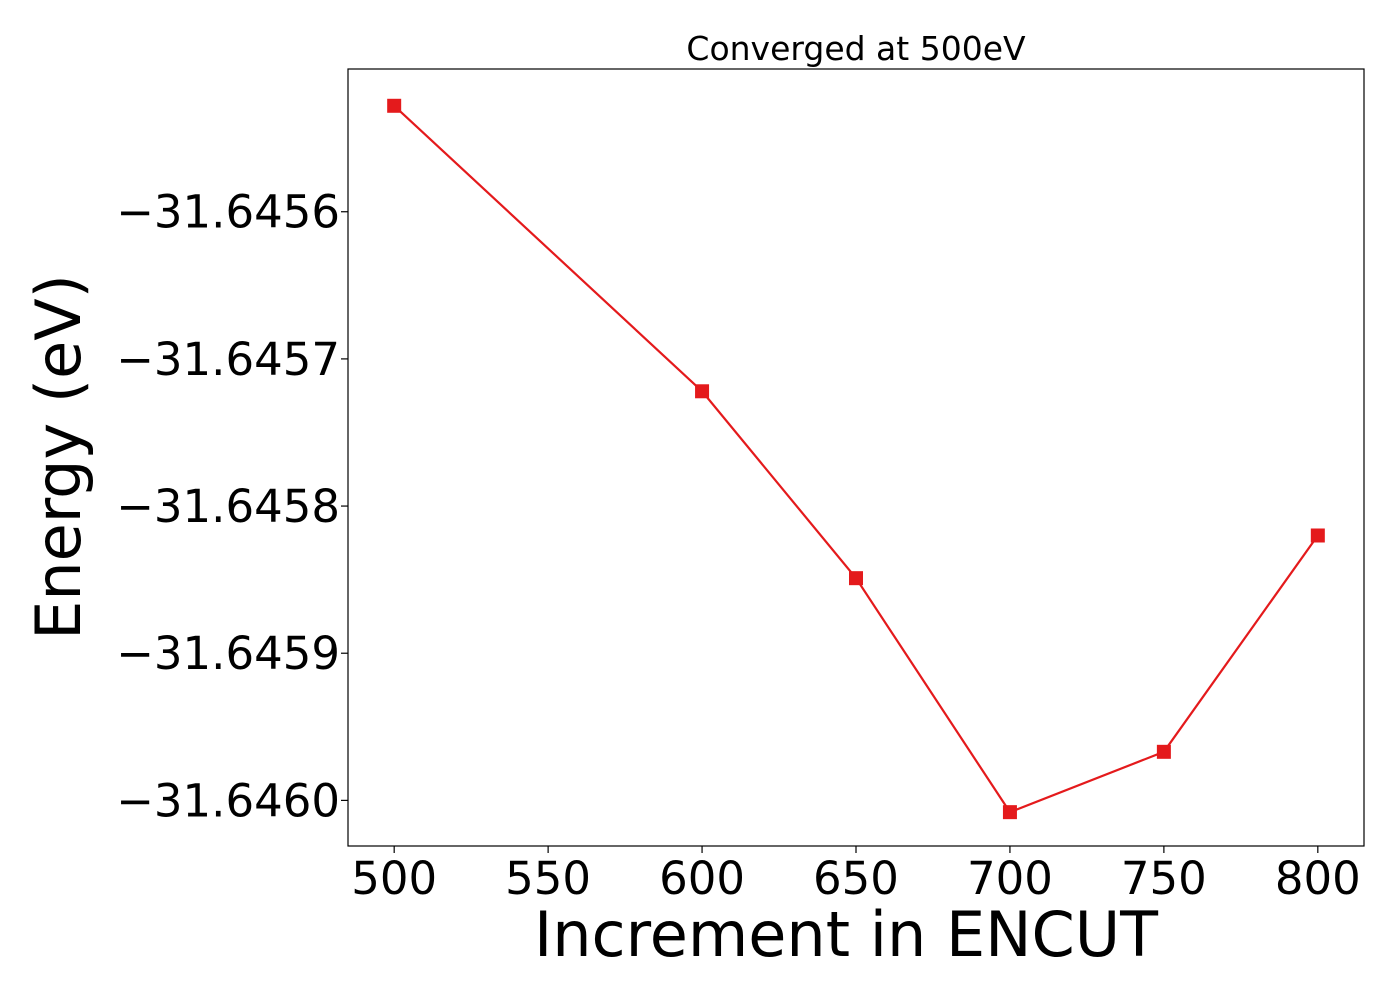  I want to click on x-tick-label: 650, so click(856, 878).